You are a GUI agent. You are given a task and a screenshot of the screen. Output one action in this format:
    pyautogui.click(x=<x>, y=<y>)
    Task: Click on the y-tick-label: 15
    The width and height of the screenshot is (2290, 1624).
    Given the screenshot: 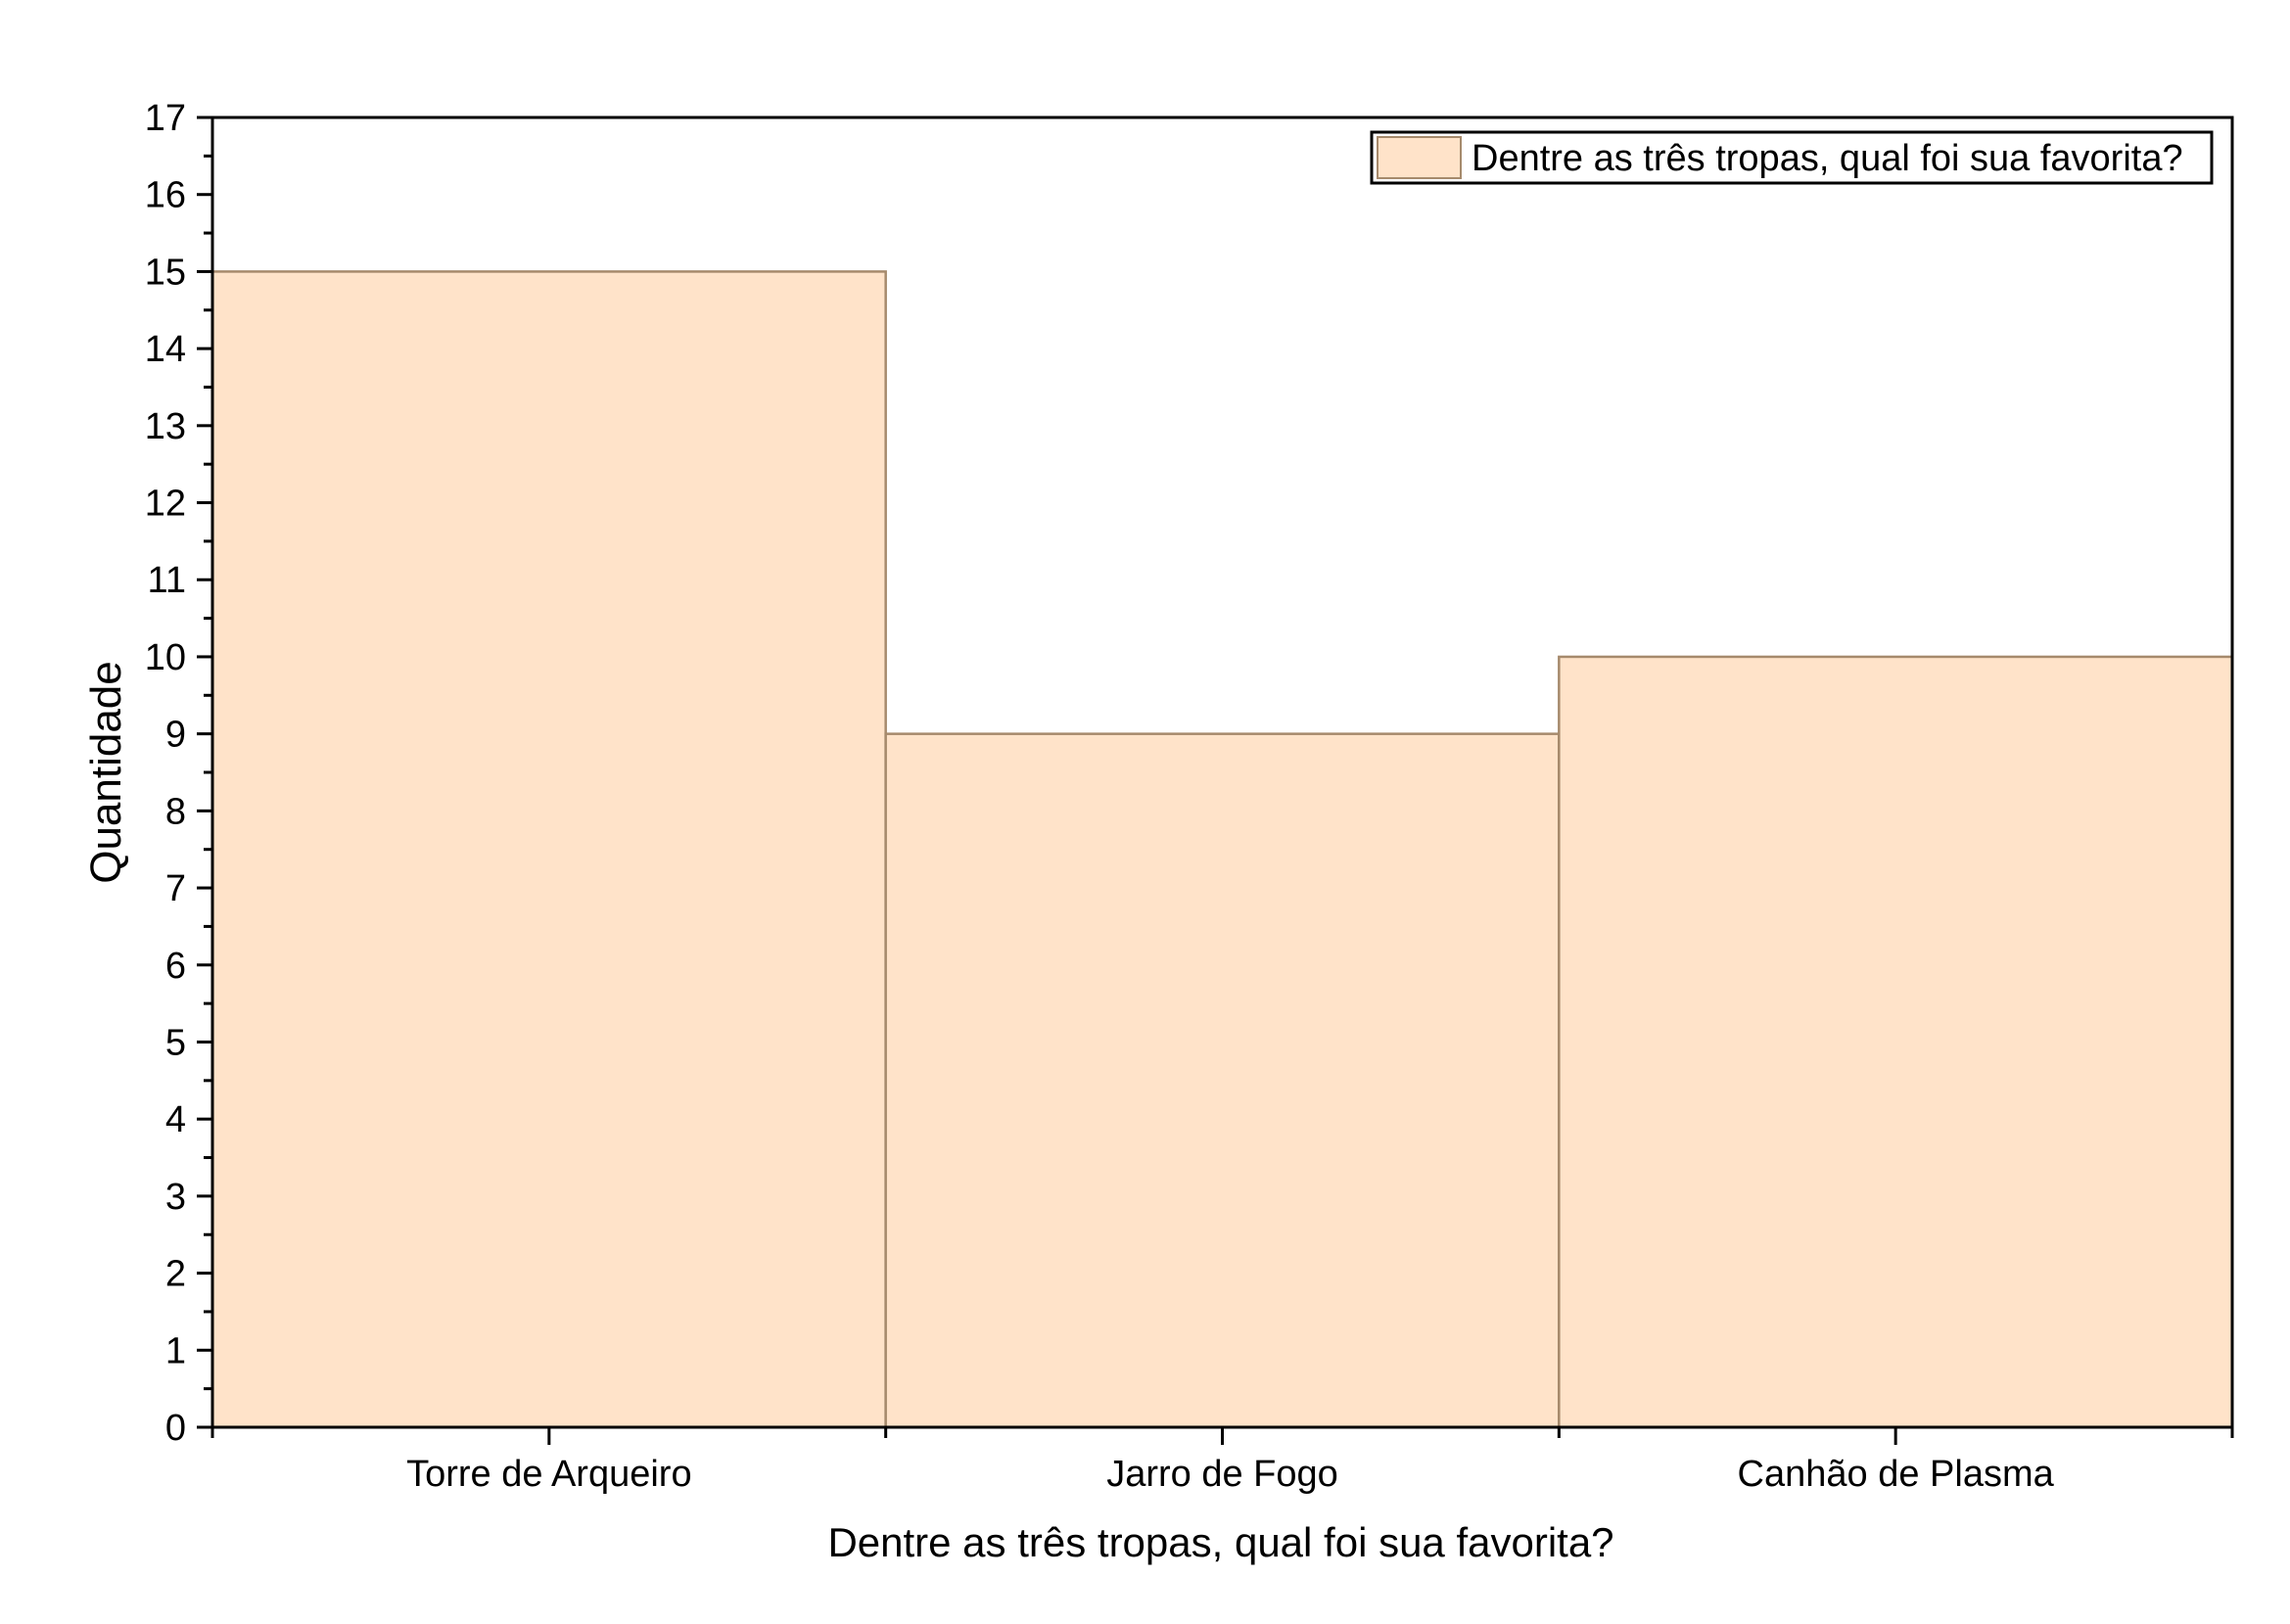 What is the action you would take?
    pyautogui.click(x=165, y=272)
    